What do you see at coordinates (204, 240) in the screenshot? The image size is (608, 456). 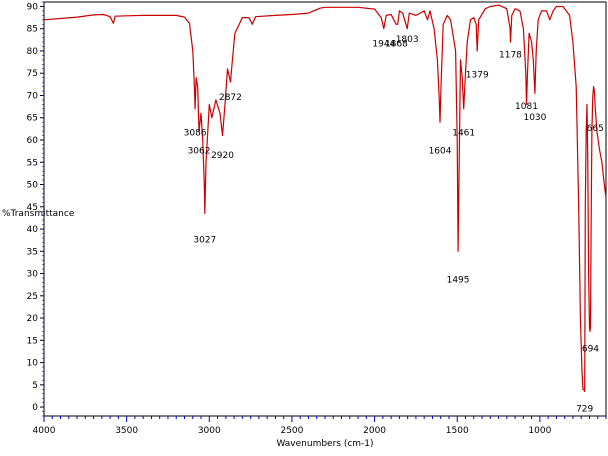 I see `peak-label-3027: 3027` at bounding box center [204, 240].